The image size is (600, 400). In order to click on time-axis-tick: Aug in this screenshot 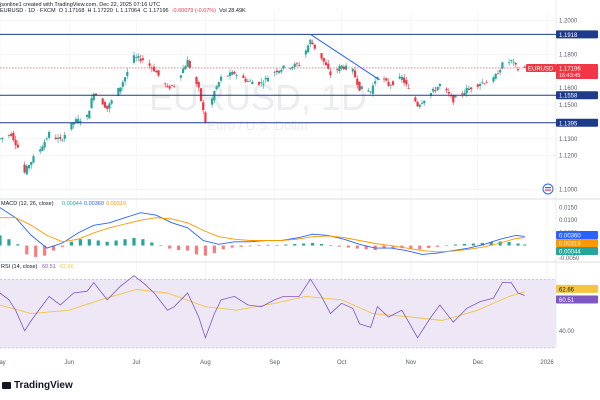, I will do `click(205, 363)`.